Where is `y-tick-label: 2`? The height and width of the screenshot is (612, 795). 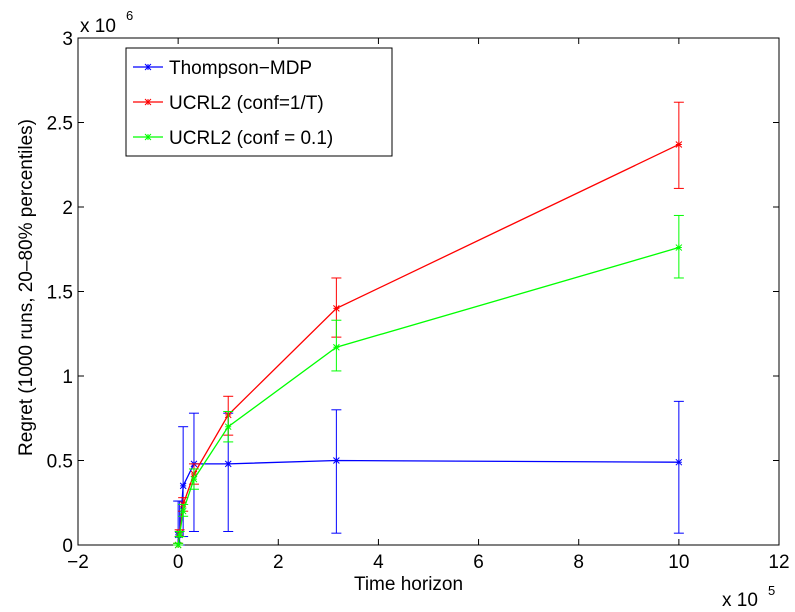 y-tick-label: 2 is located at coordinates (67, 208).